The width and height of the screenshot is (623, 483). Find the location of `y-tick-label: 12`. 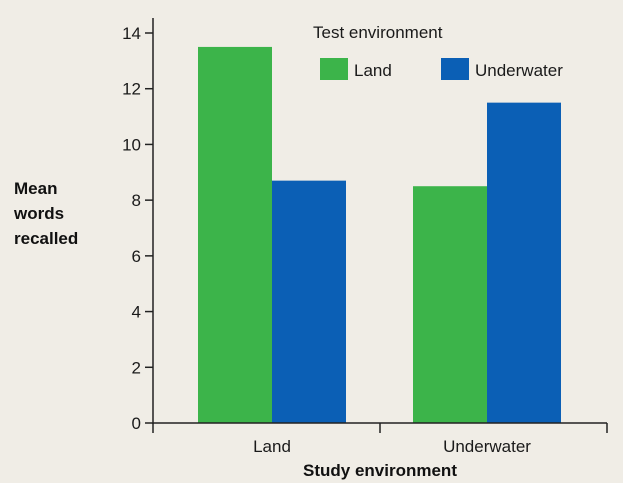

y-tick-label: 12 is located at coordinates (131, 89).